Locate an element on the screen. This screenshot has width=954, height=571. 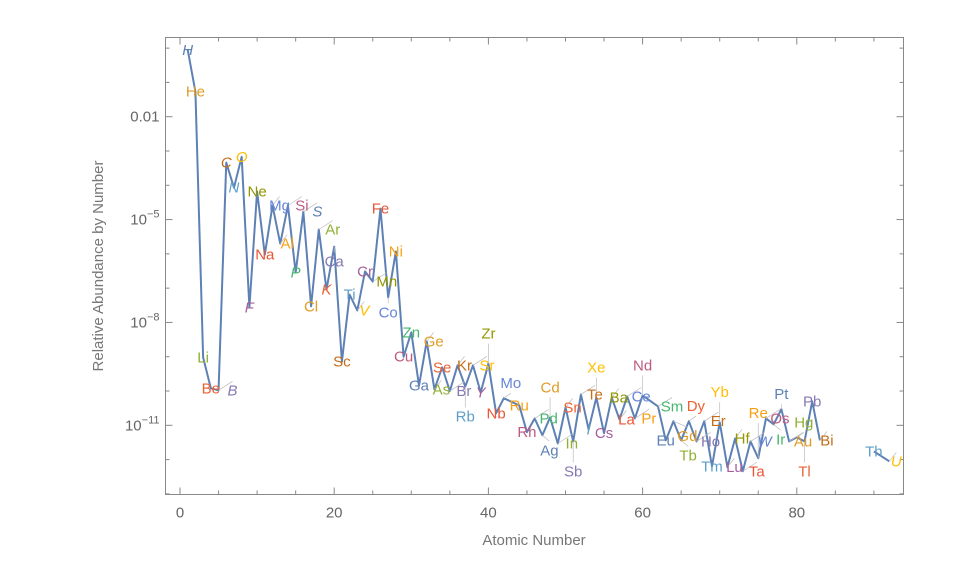
element-label-hf: Hf is located at coordinates (743, 438).